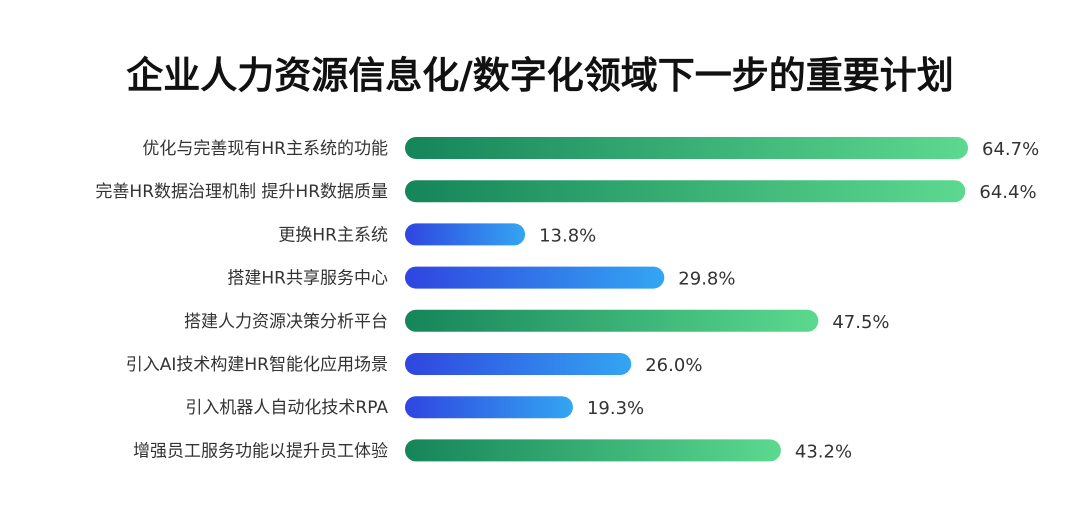 This screenshot has width=1080, height=508. What do you see at coordinates (241, 192) in the screenshot?
I see `category-label: 完善HR数据治理机制 提升HR数据质量` at bounding box center [241, 192].